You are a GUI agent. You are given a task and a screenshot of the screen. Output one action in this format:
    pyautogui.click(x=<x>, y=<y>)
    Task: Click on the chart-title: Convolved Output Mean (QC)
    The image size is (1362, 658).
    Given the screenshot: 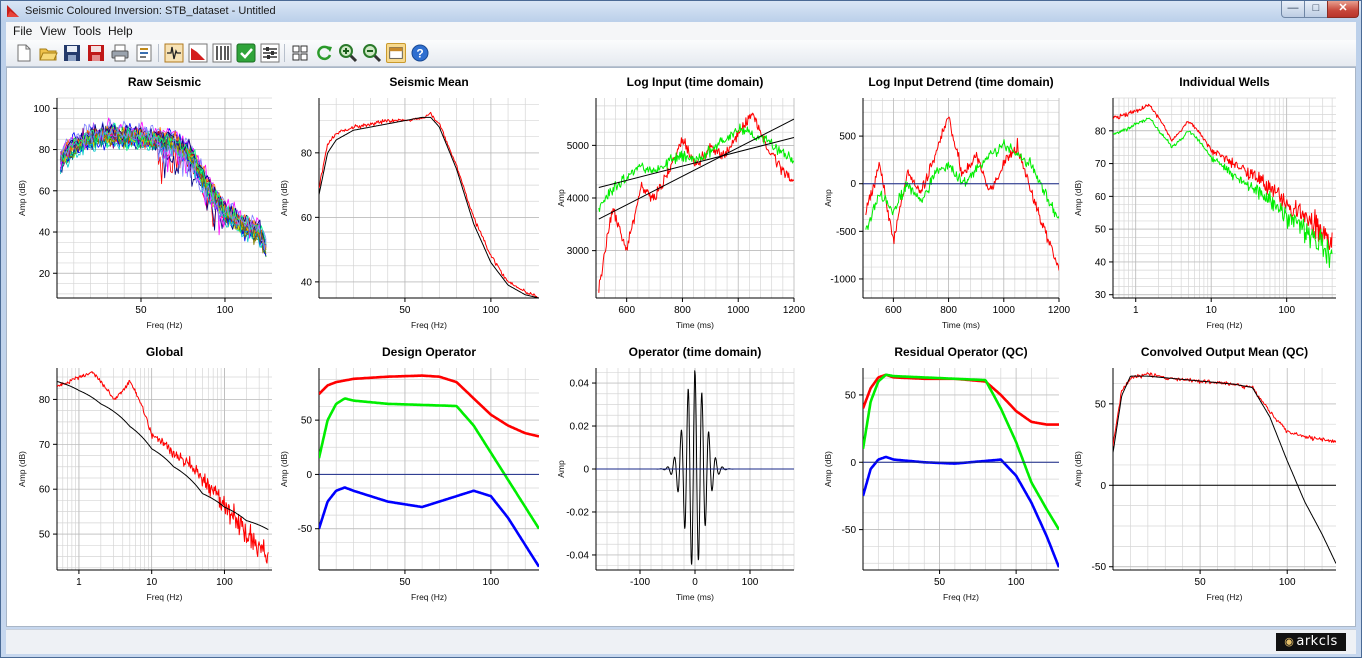 What is the action you would take?
    pyautogui.click(x=1224, y=352)
    